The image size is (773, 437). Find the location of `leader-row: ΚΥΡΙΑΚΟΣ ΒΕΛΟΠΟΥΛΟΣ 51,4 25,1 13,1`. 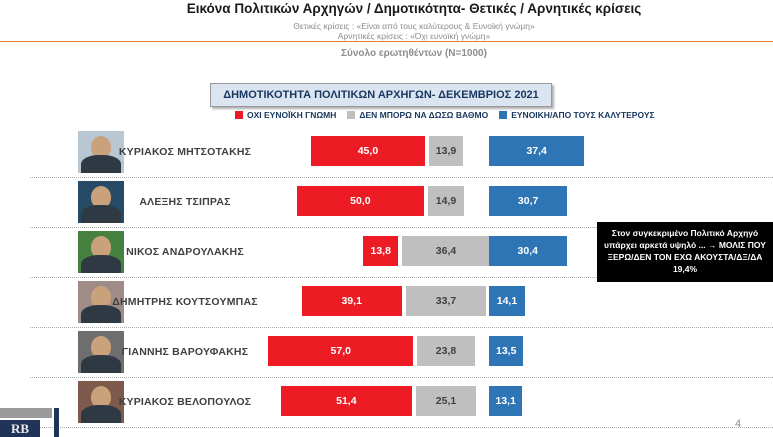

leader-row: ΚΥΡΙΑΚΟΣ ΒΕΛΟΠΟΥΛΟΣ 51,4 25,1 13,1 is located at coordinates (386, 406).